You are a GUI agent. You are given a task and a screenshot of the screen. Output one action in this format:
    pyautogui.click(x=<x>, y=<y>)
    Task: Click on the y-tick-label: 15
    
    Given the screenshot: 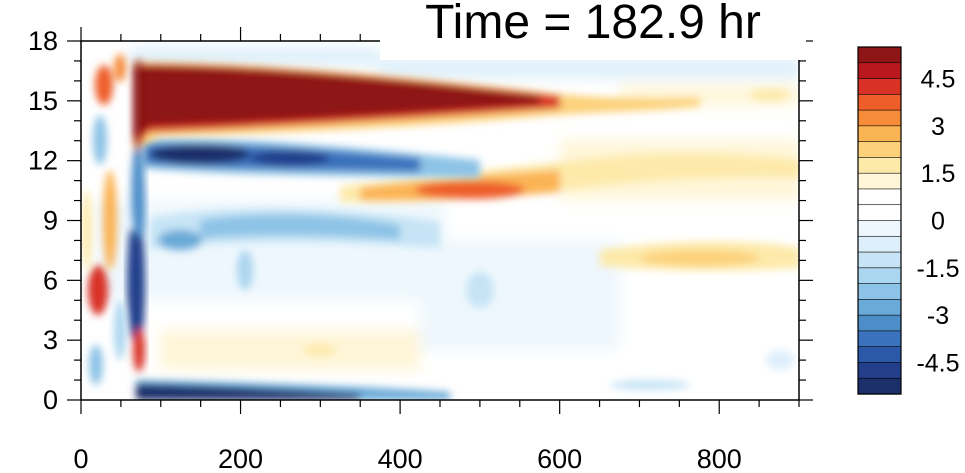 What is the action you would take?
    pyautogui.click(x=43, y=101)
    